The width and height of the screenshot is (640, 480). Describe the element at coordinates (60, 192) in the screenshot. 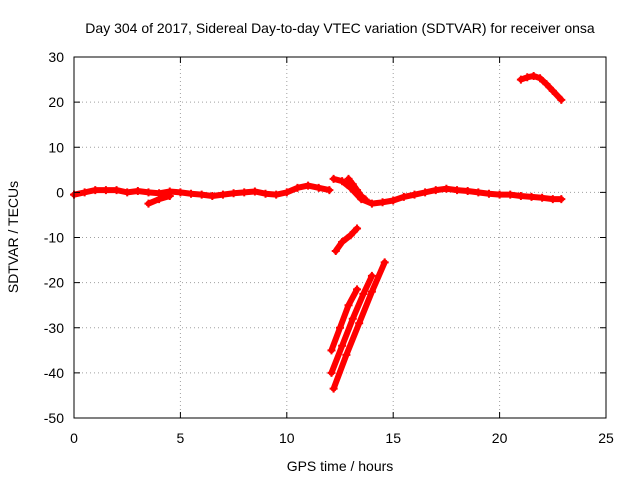

I see `y-tick-label: 0` at that location.